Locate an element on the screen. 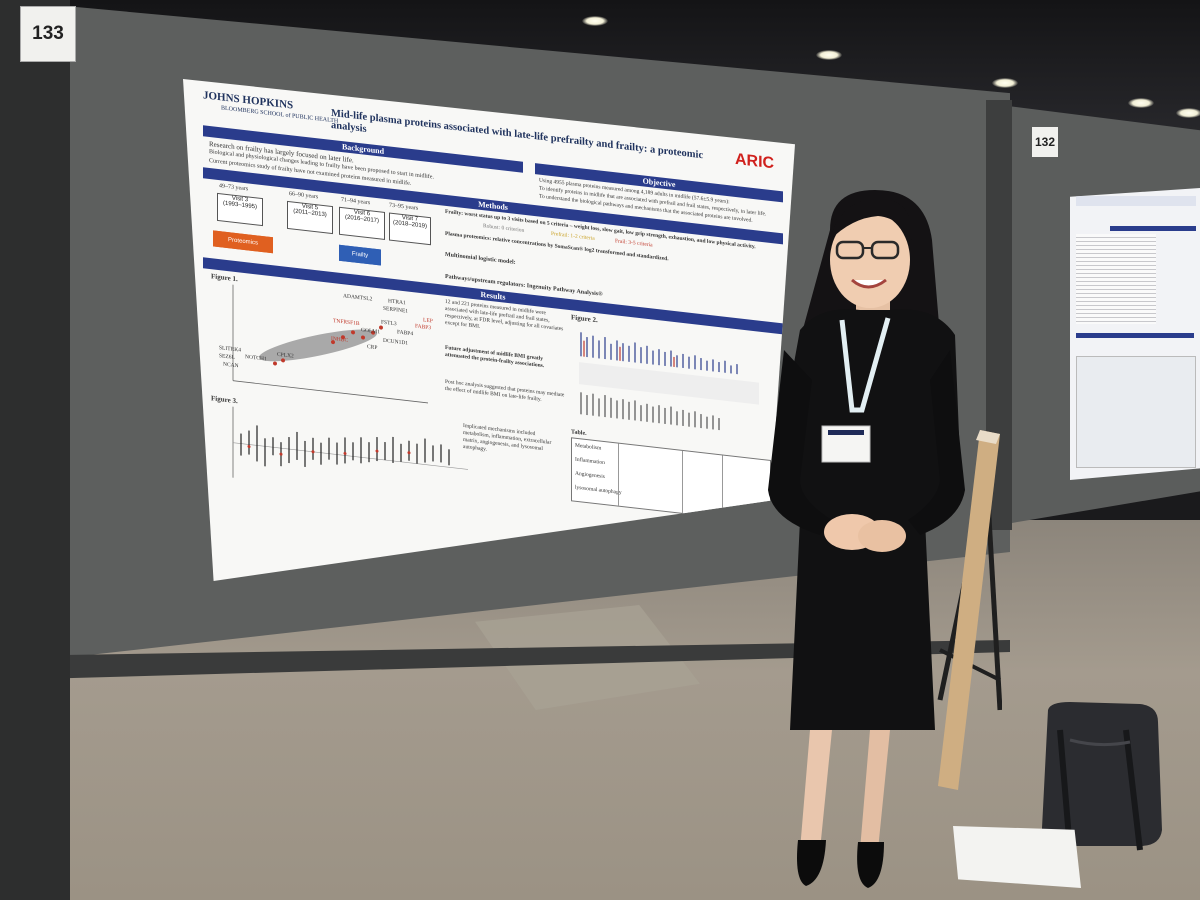 The height and width of the screenshot is (900, 1200). figure-3-forest is located at coordinates (350, 442).